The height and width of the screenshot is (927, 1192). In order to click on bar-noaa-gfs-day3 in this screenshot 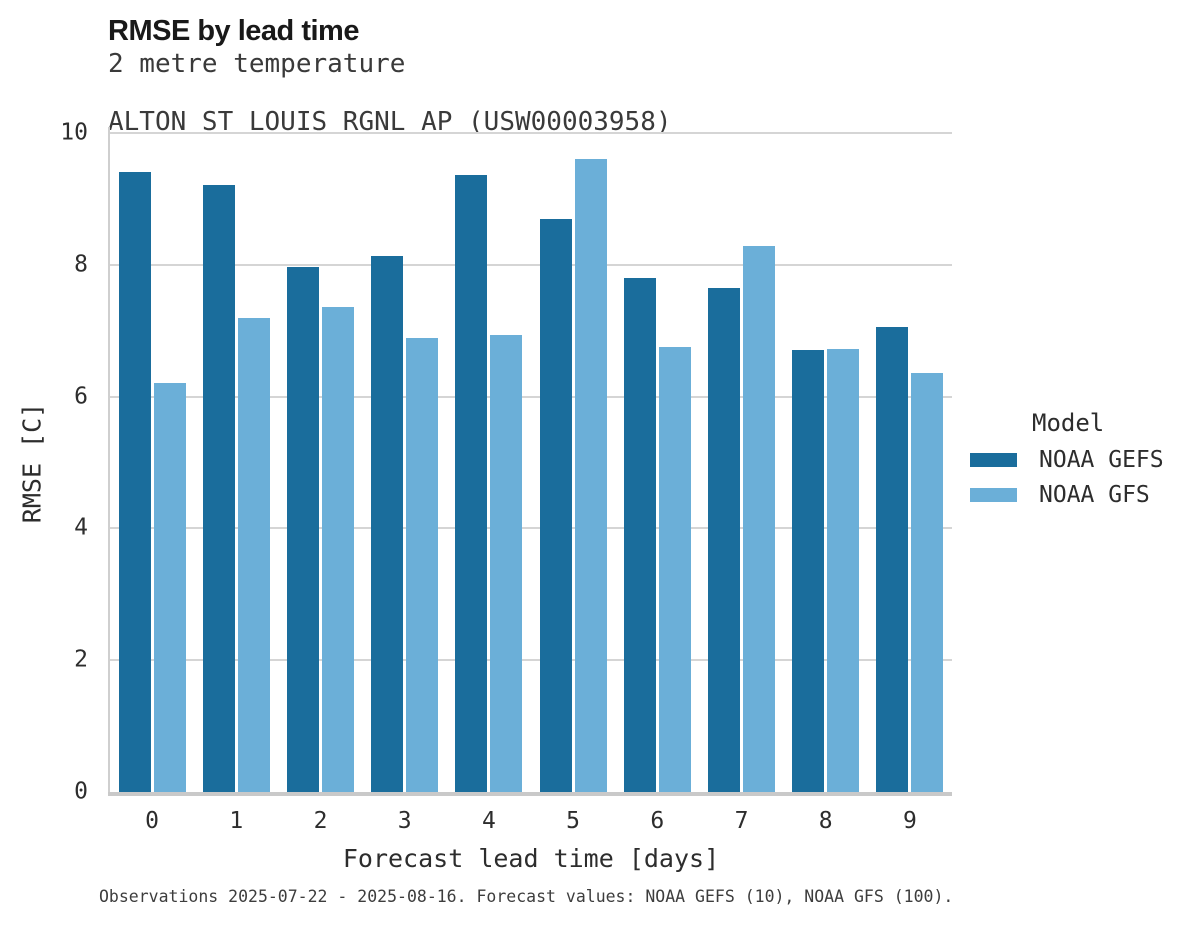, I will do `click(422, 564)`.